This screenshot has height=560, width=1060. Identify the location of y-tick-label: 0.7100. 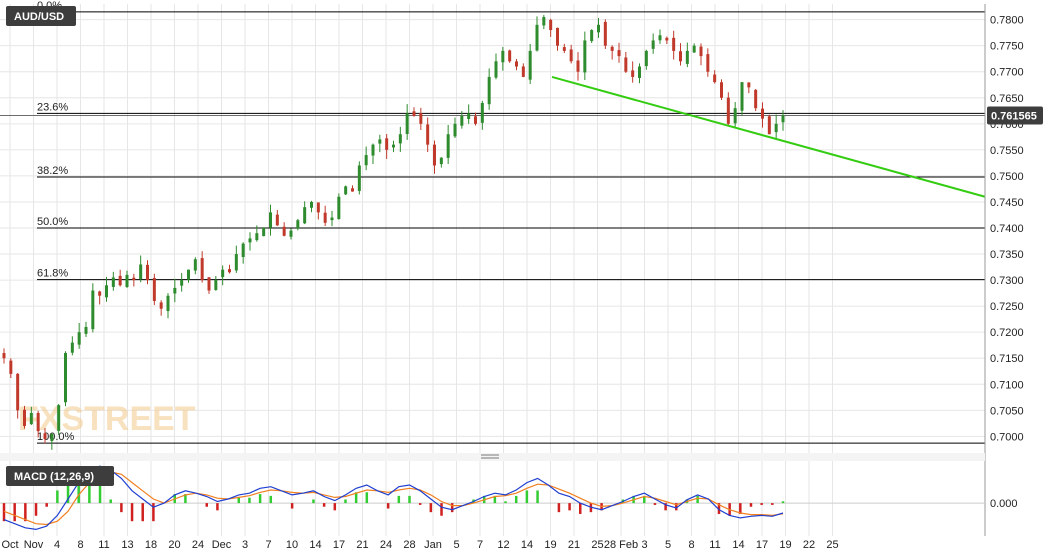
(1007, 385).